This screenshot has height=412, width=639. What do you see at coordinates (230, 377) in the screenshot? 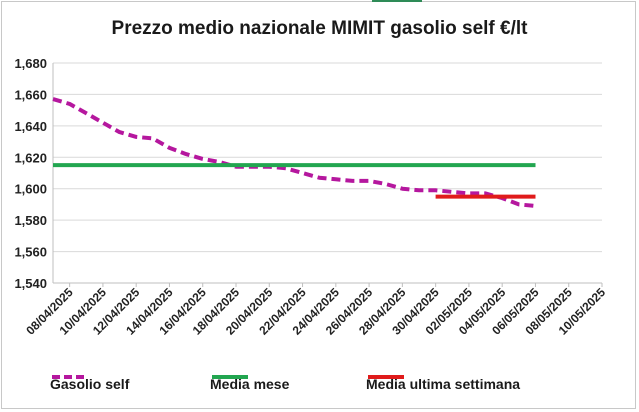
I see `legend-swatch-media-mese` at bounding box center [230, 377].